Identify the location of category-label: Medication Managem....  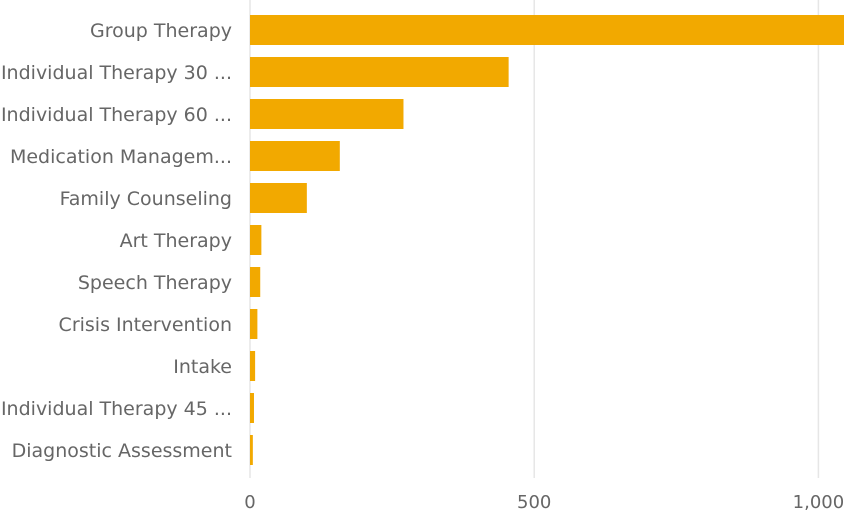
(121, 157).